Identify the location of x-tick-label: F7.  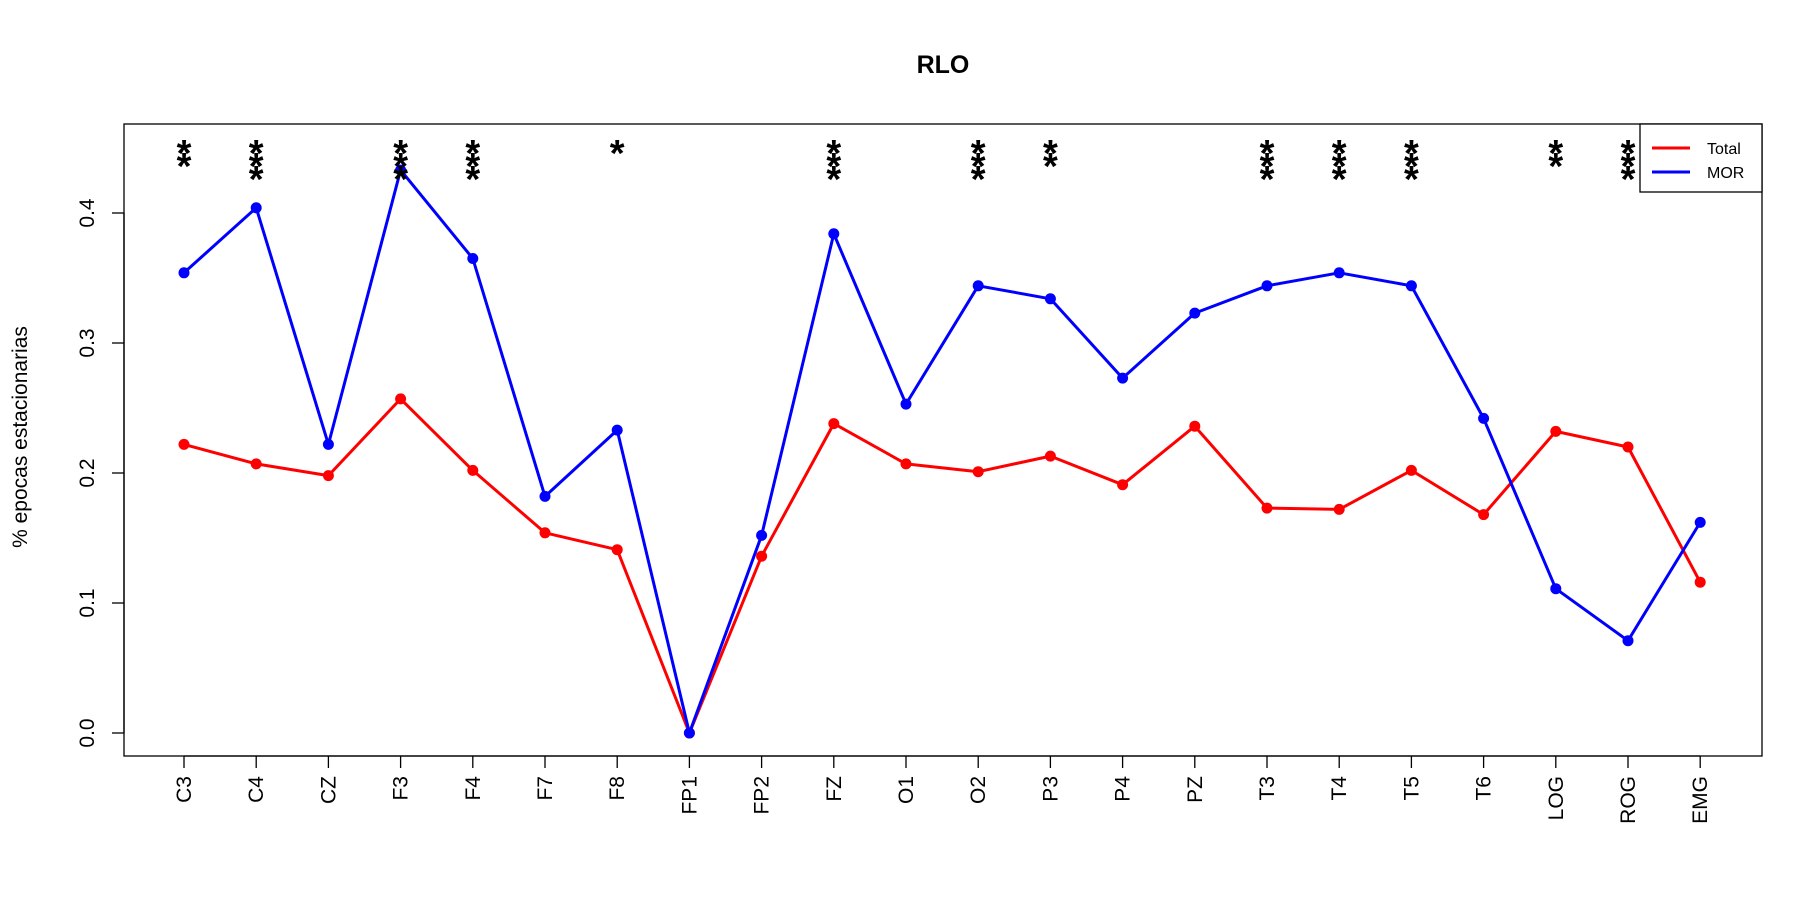
(545, 788).